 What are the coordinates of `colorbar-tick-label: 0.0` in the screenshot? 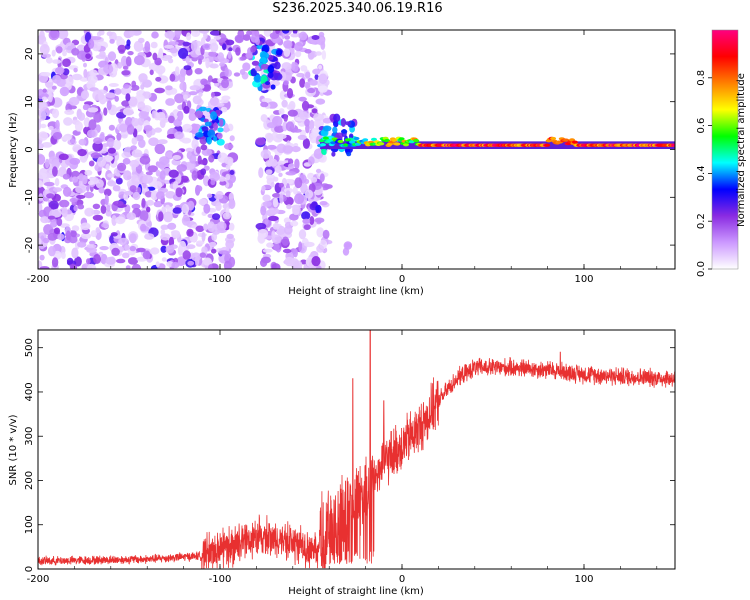 It's located at (701, 269).